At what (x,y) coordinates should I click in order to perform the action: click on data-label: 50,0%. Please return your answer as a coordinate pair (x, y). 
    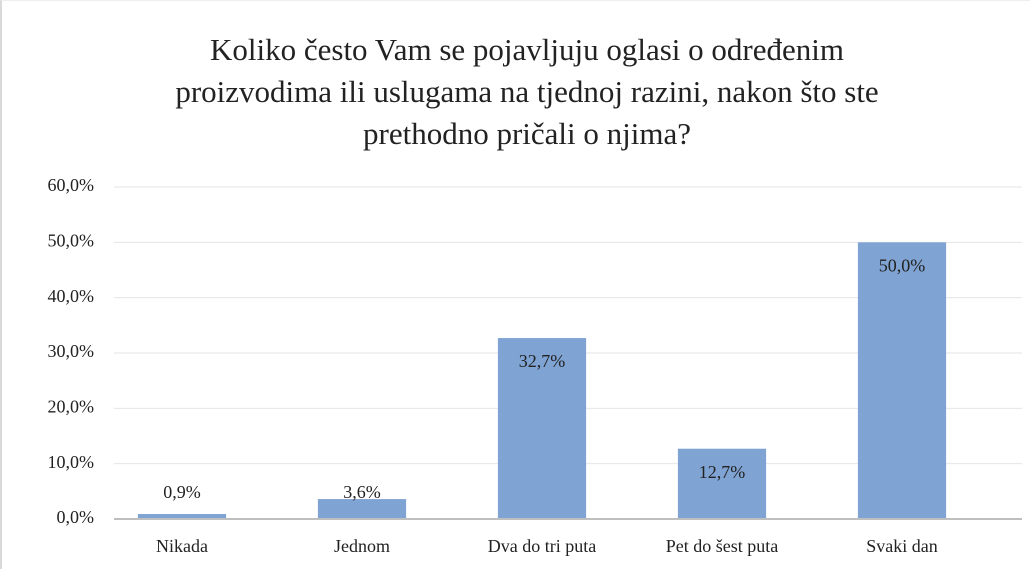
    Looking at the image, I should click on (902, 265).